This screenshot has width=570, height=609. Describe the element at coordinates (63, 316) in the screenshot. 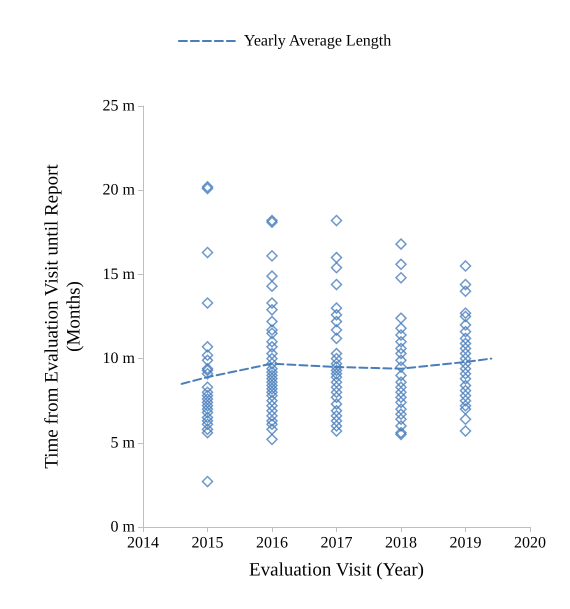

I see `y-axis-title: Time from Evaluation Visit until Report (Months)` at that location.